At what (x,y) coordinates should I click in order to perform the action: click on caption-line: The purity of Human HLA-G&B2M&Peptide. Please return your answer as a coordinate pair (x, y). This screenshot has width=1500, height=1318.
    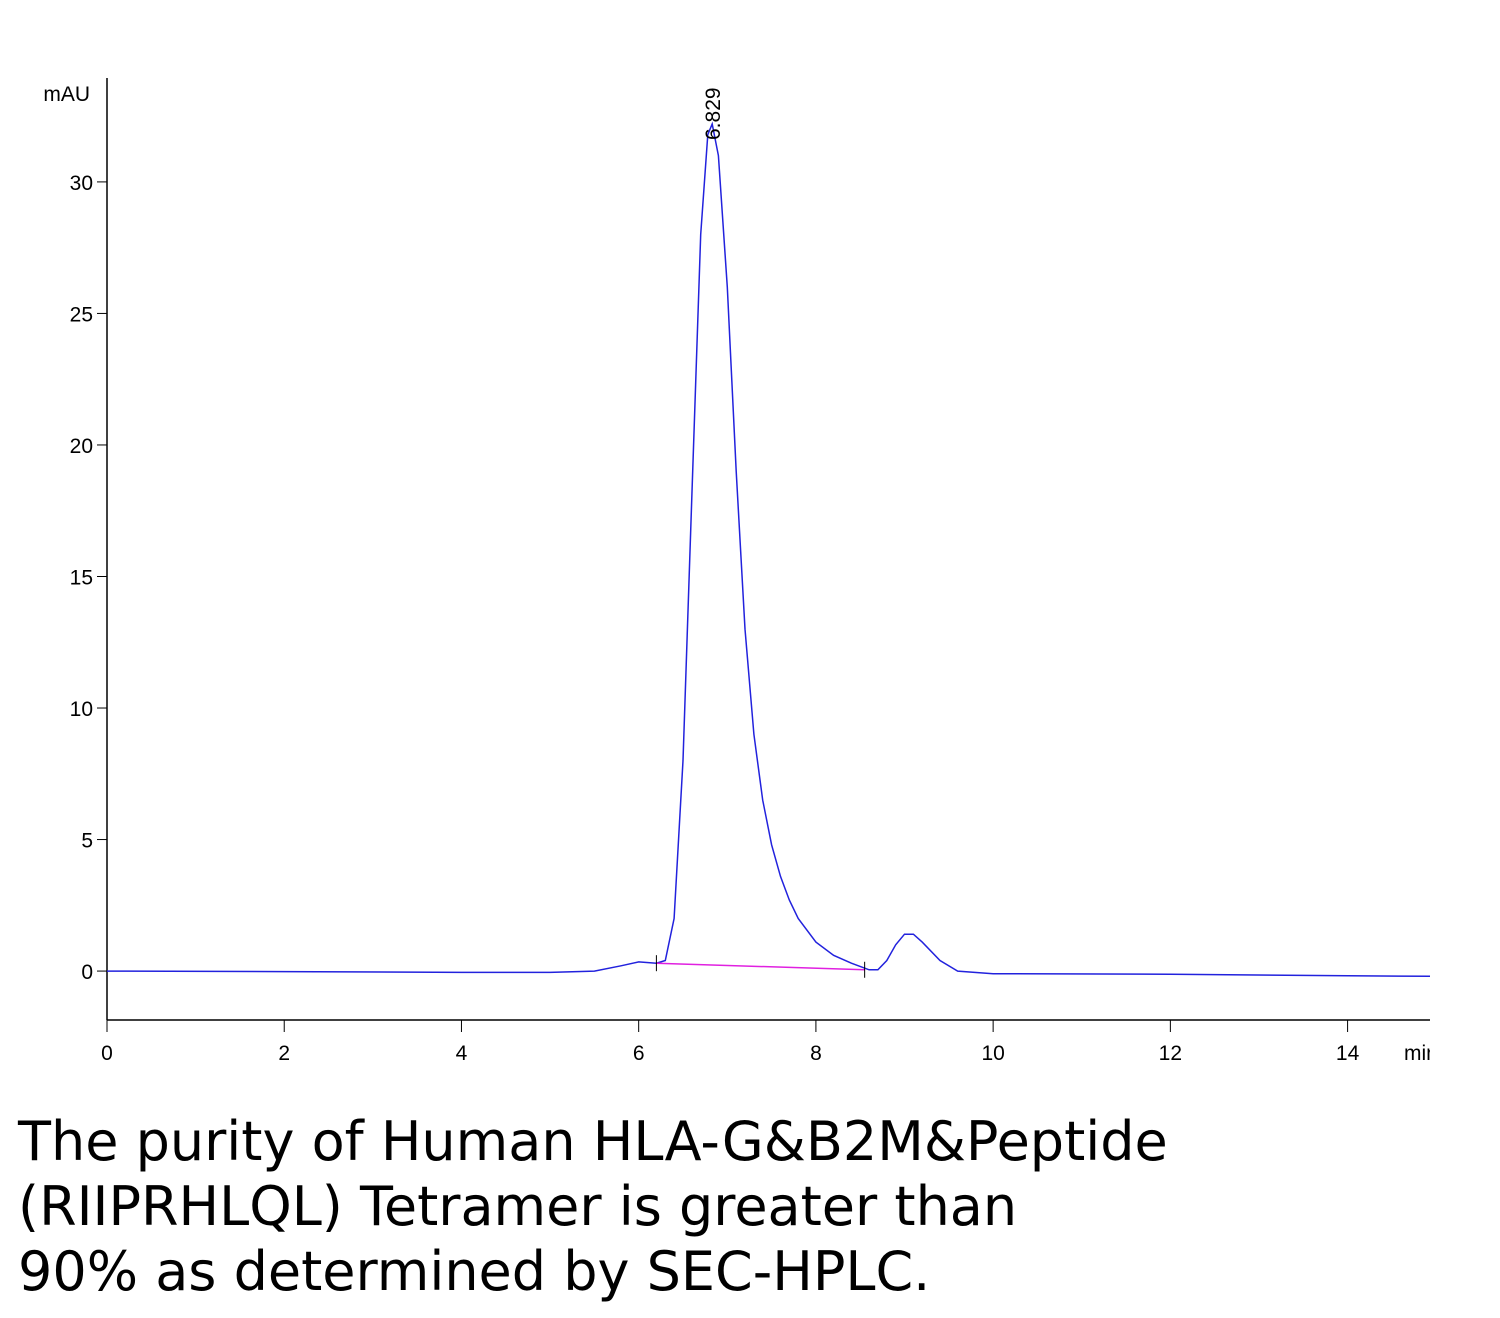
    Looking at the image, I should click on (592, 1141).